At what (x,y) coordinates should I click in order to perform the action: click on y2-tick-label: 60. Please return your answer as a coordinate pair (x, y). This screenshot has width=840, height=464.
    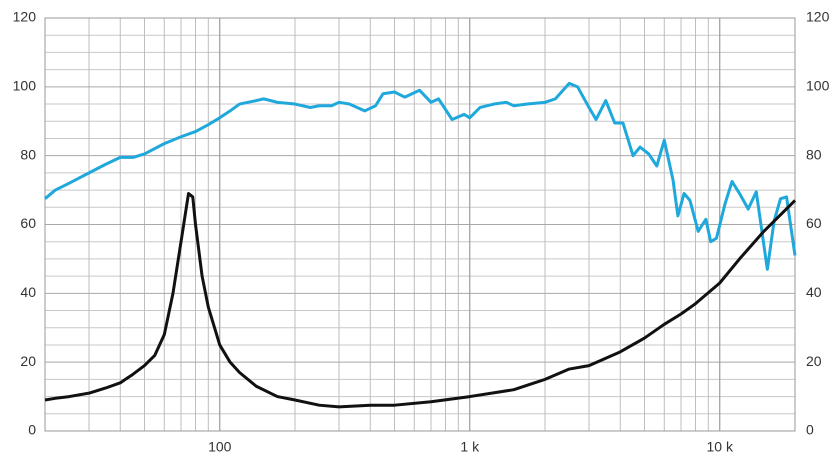
    Looking at the image, I should click on (814, 223).